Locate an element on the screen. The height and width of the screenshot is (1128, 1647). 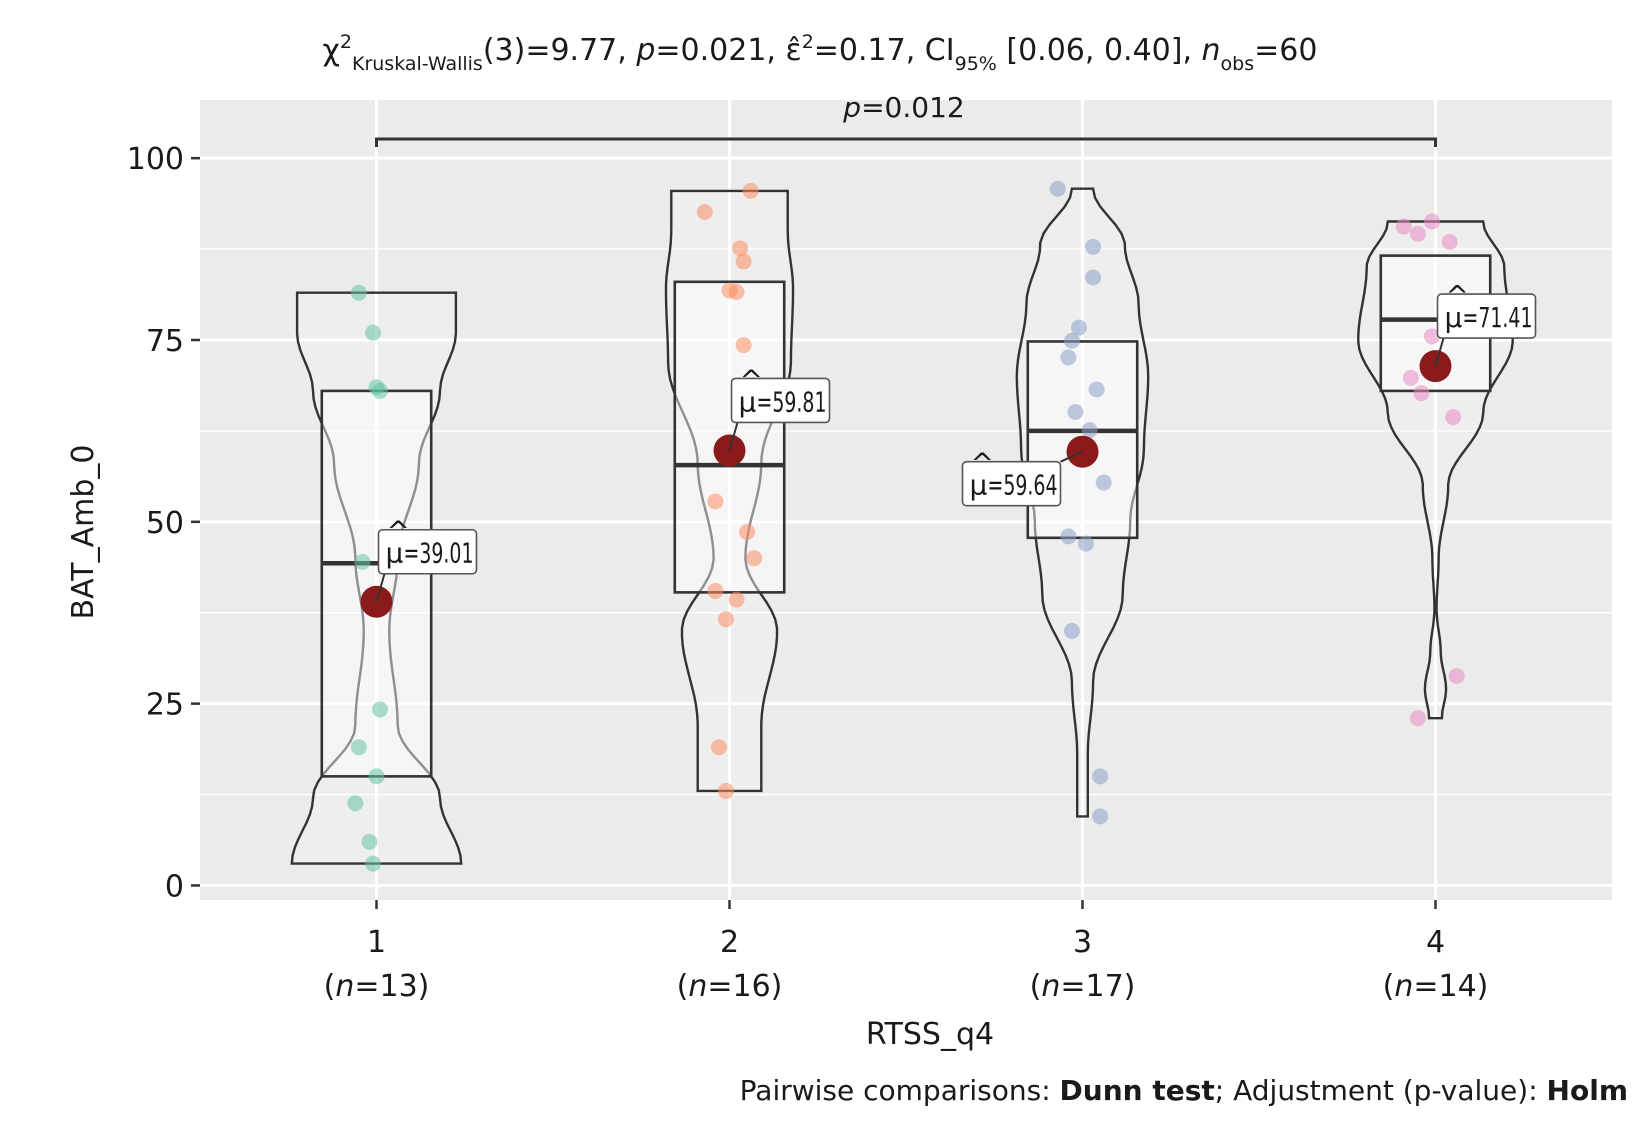
caption-adjustment: Holm is located at coordinates (1587, 1090).